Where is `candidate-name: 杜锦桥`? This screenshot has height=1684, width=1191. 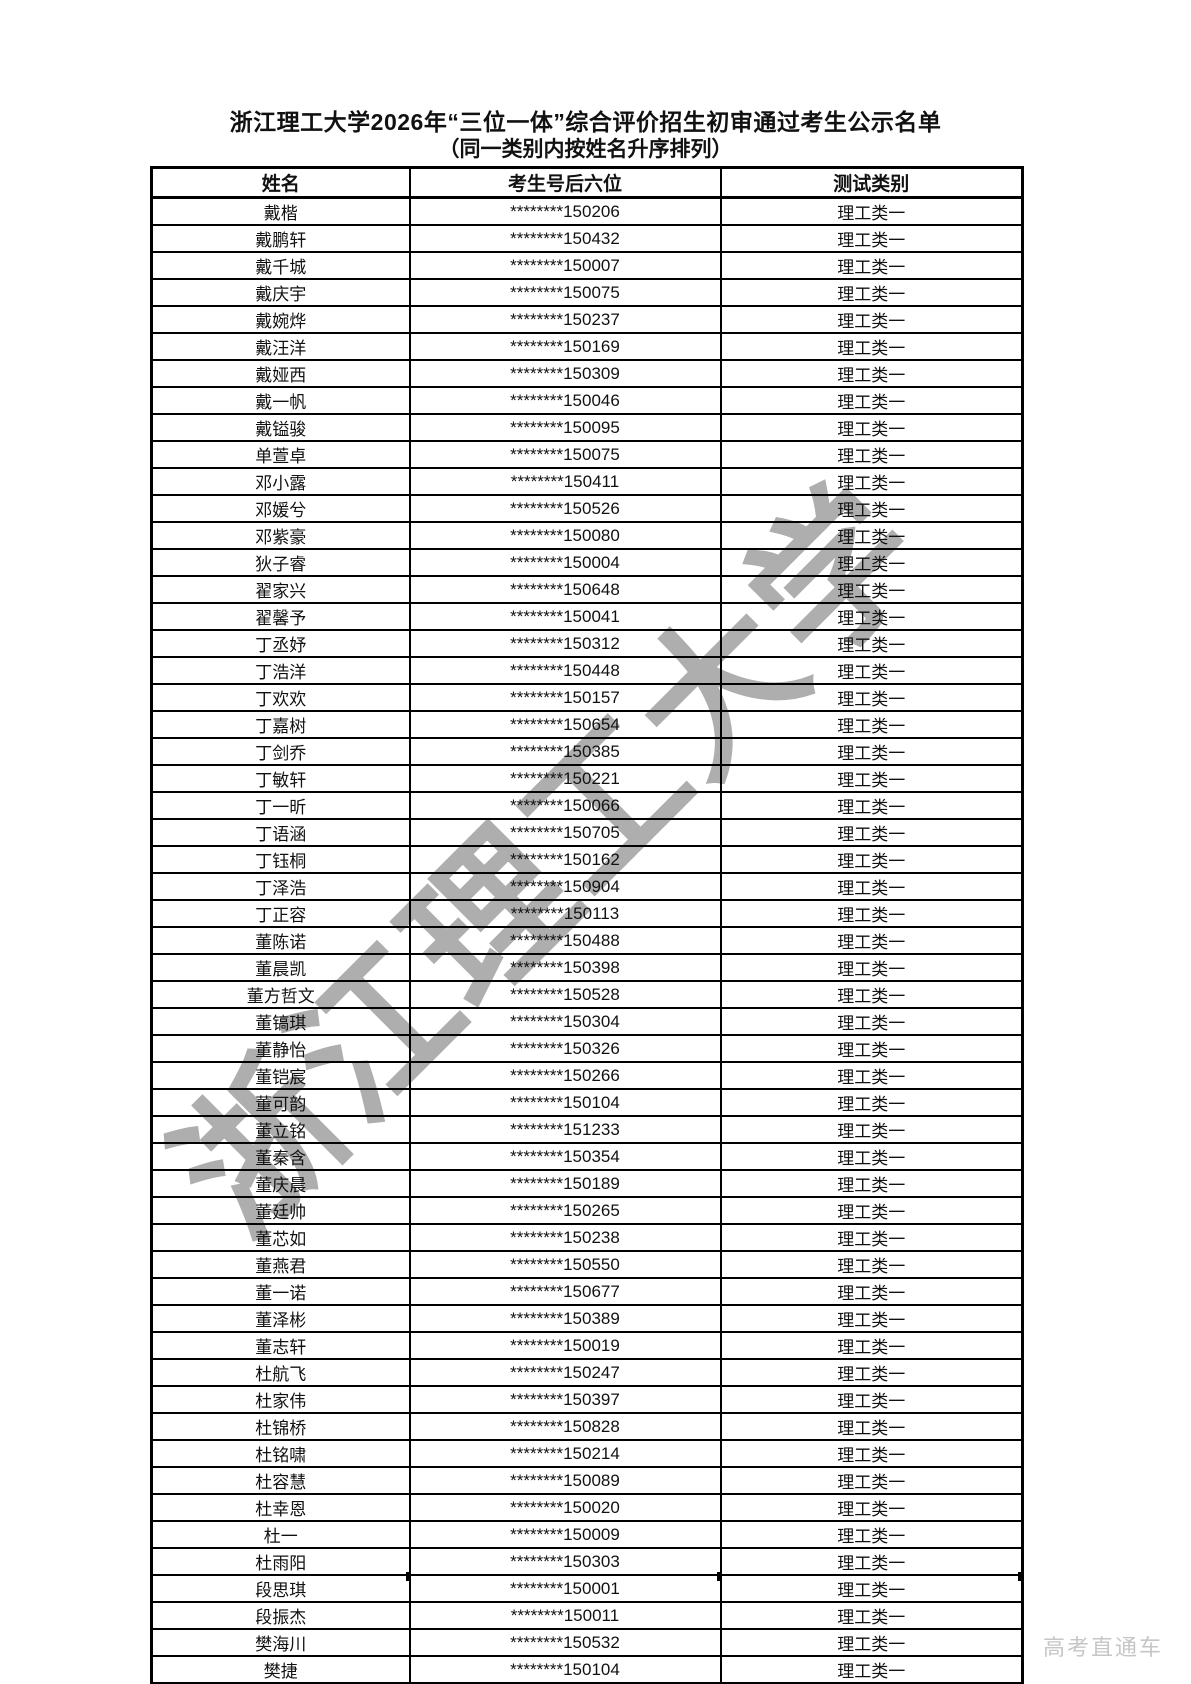 candidate-name: 杜锦桥 is located at coordinates (280, 1426).